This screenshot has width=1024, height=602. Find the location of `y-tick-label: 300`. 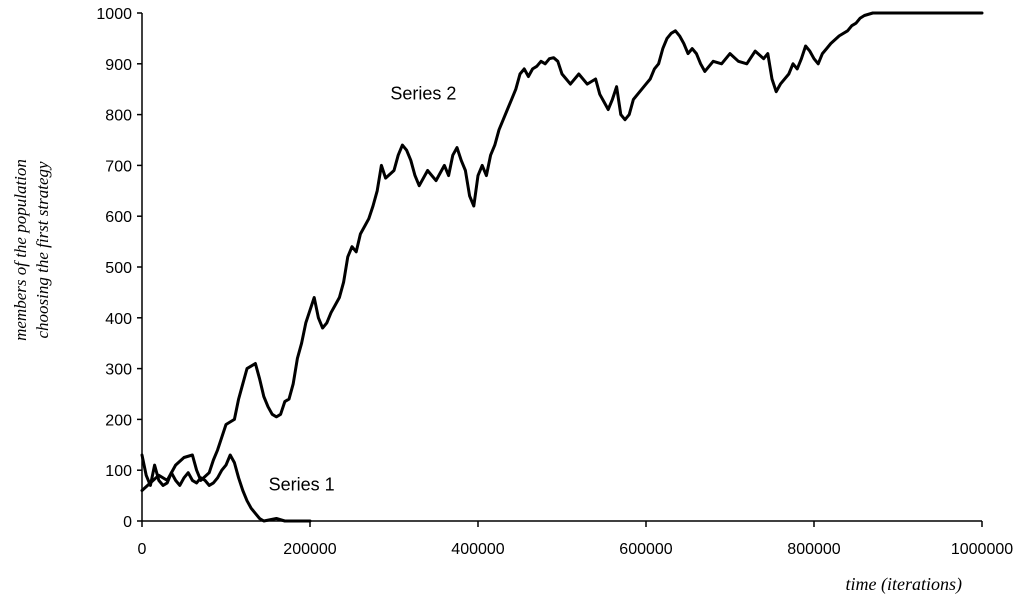

y-tick-label: 300 is located at coordinates (118, 370).